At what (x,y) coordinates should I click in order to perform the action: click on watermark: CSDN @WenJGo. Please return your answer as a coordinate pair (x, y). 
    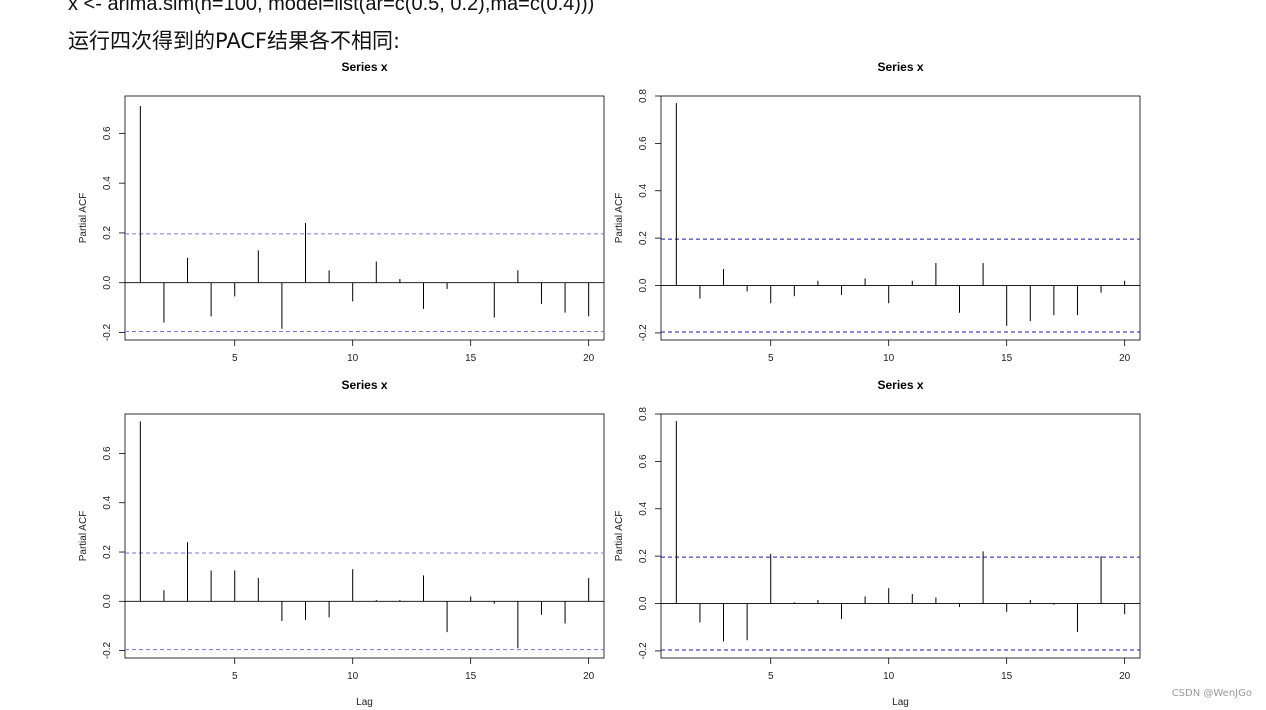
    Looking at the image, I should click on (1211, 693).